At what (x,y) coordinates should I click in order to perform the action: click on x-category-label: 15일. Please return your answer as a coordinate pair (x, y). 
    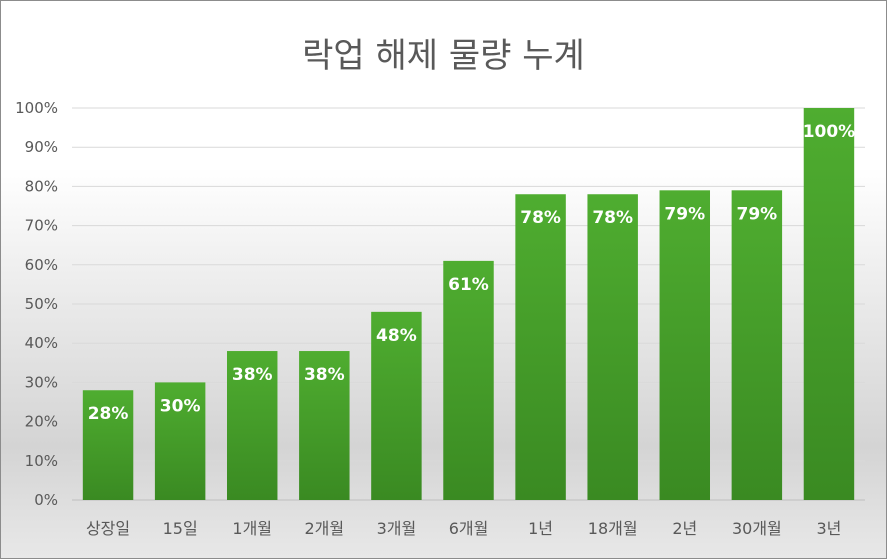
    Looking at the image, I should click on (180, 528).